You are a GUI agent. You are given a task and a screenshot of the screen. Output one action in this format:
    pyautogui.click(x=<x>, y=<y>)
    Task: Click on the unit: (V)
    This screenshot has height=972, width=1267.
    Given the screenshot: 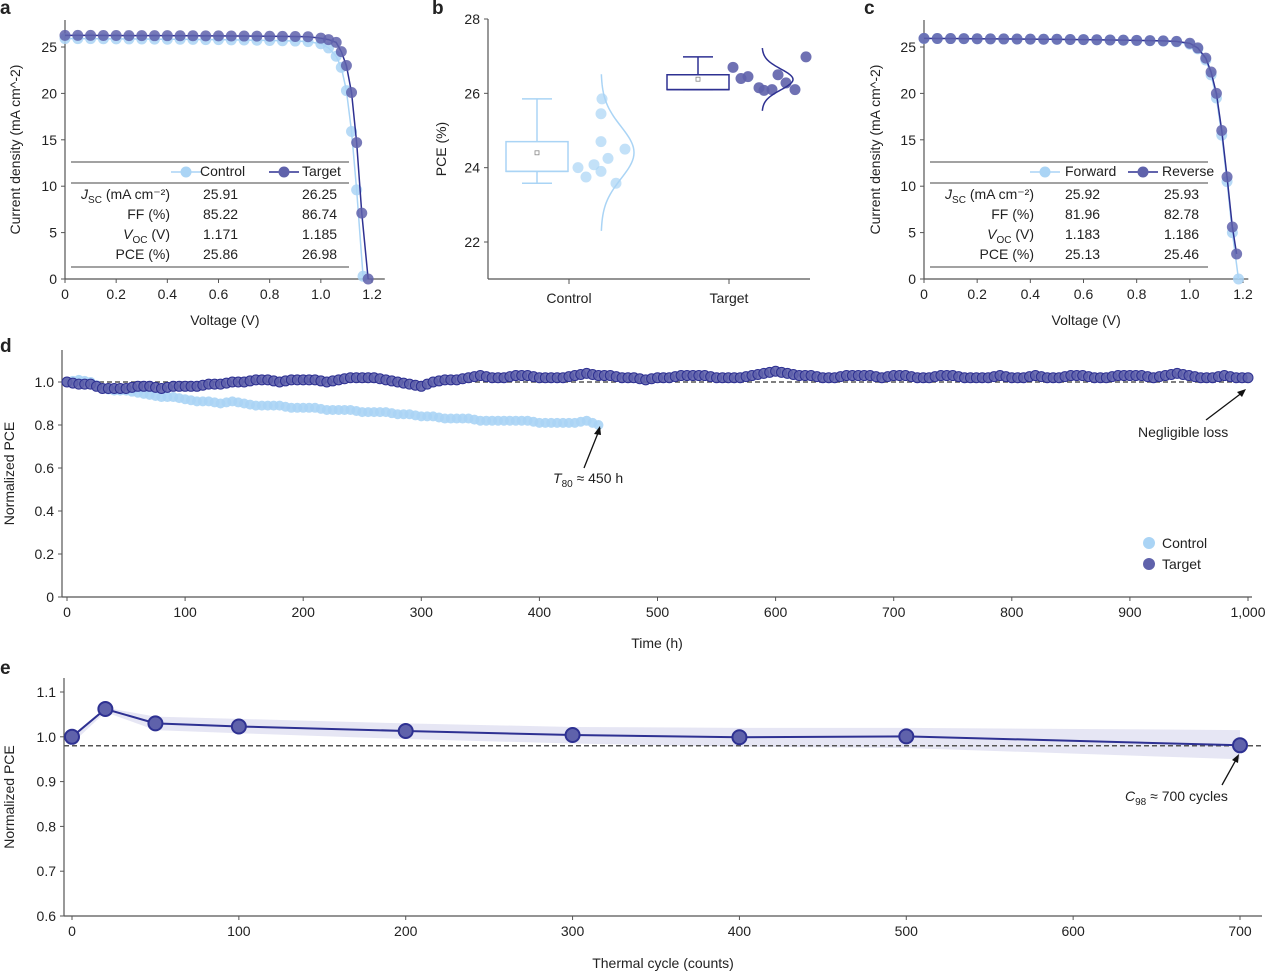 What is the action you would take?
    pyautogui.click(x=158, y=234)
    